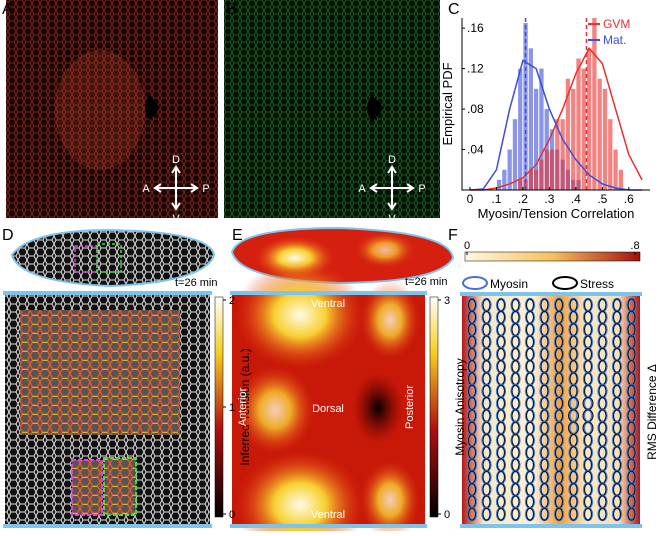  Describe the element at coordinates (523, 199) in the screenshot. I see `x-tick-label: .2` at that location.